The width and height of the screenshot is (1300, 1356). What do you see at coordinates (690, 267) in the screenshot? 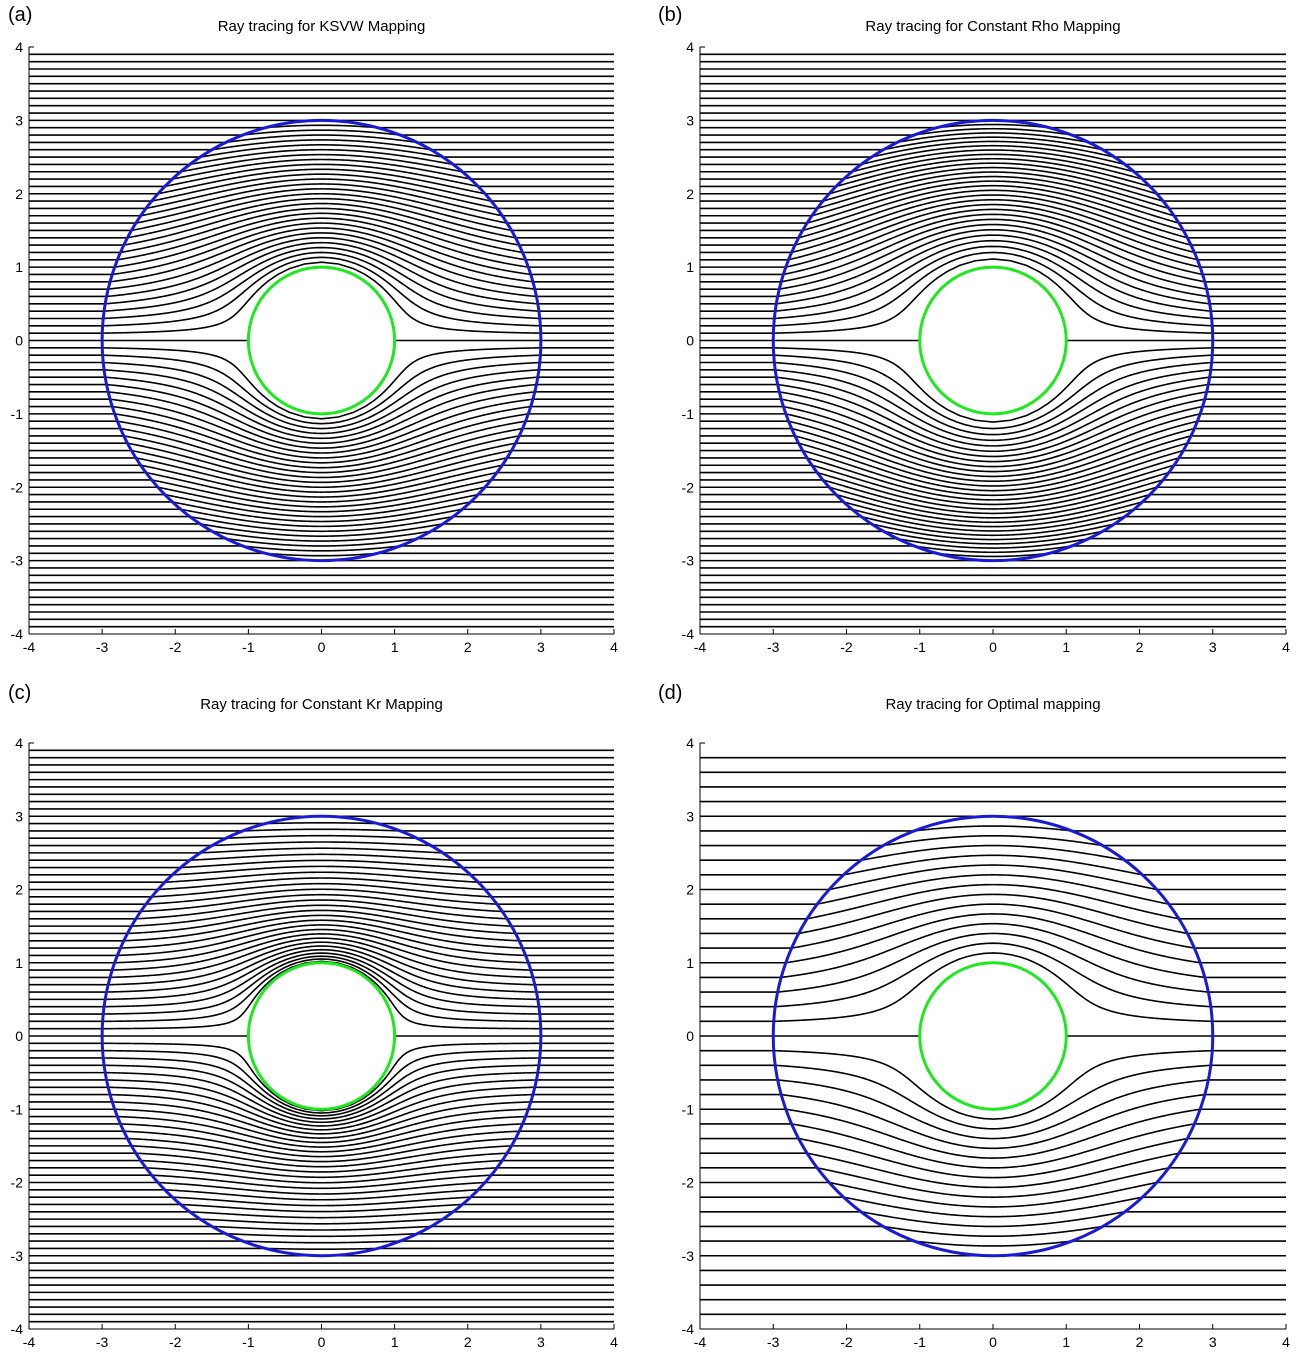
I see `y-tick-label: 1` at bounding box center [690, 267].